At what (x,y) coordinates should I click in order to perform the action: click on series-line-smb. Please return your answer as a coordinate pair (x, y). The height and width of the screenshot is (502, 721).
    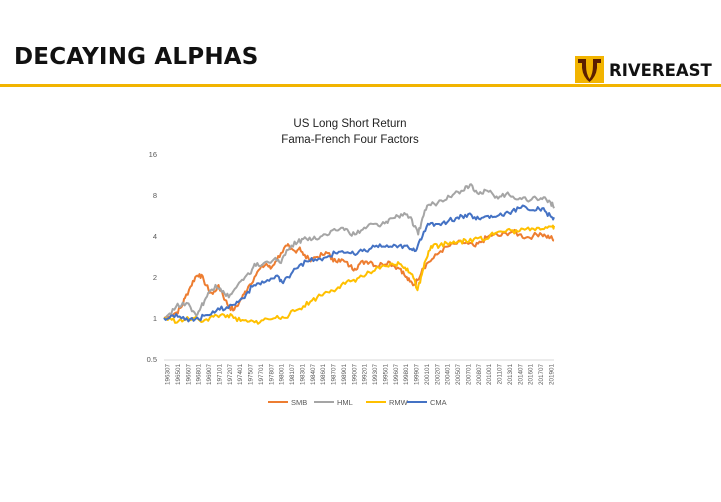
    Looking at the image, I should click on (359, 273).